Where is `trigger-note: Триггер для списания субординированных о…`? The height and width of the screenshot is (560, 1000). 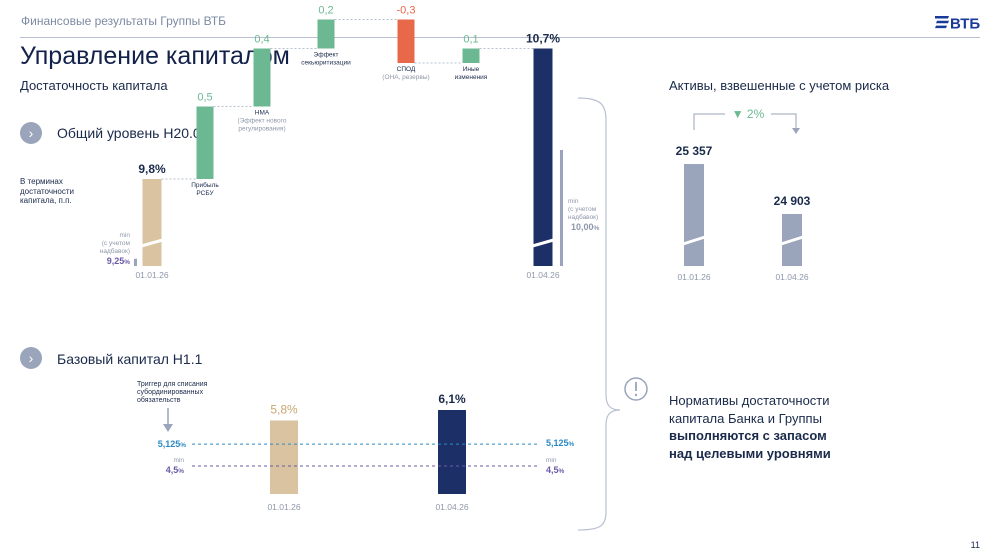 trigger-note: Триггер для списания субординированных о… is located at coordinates (172, 393).